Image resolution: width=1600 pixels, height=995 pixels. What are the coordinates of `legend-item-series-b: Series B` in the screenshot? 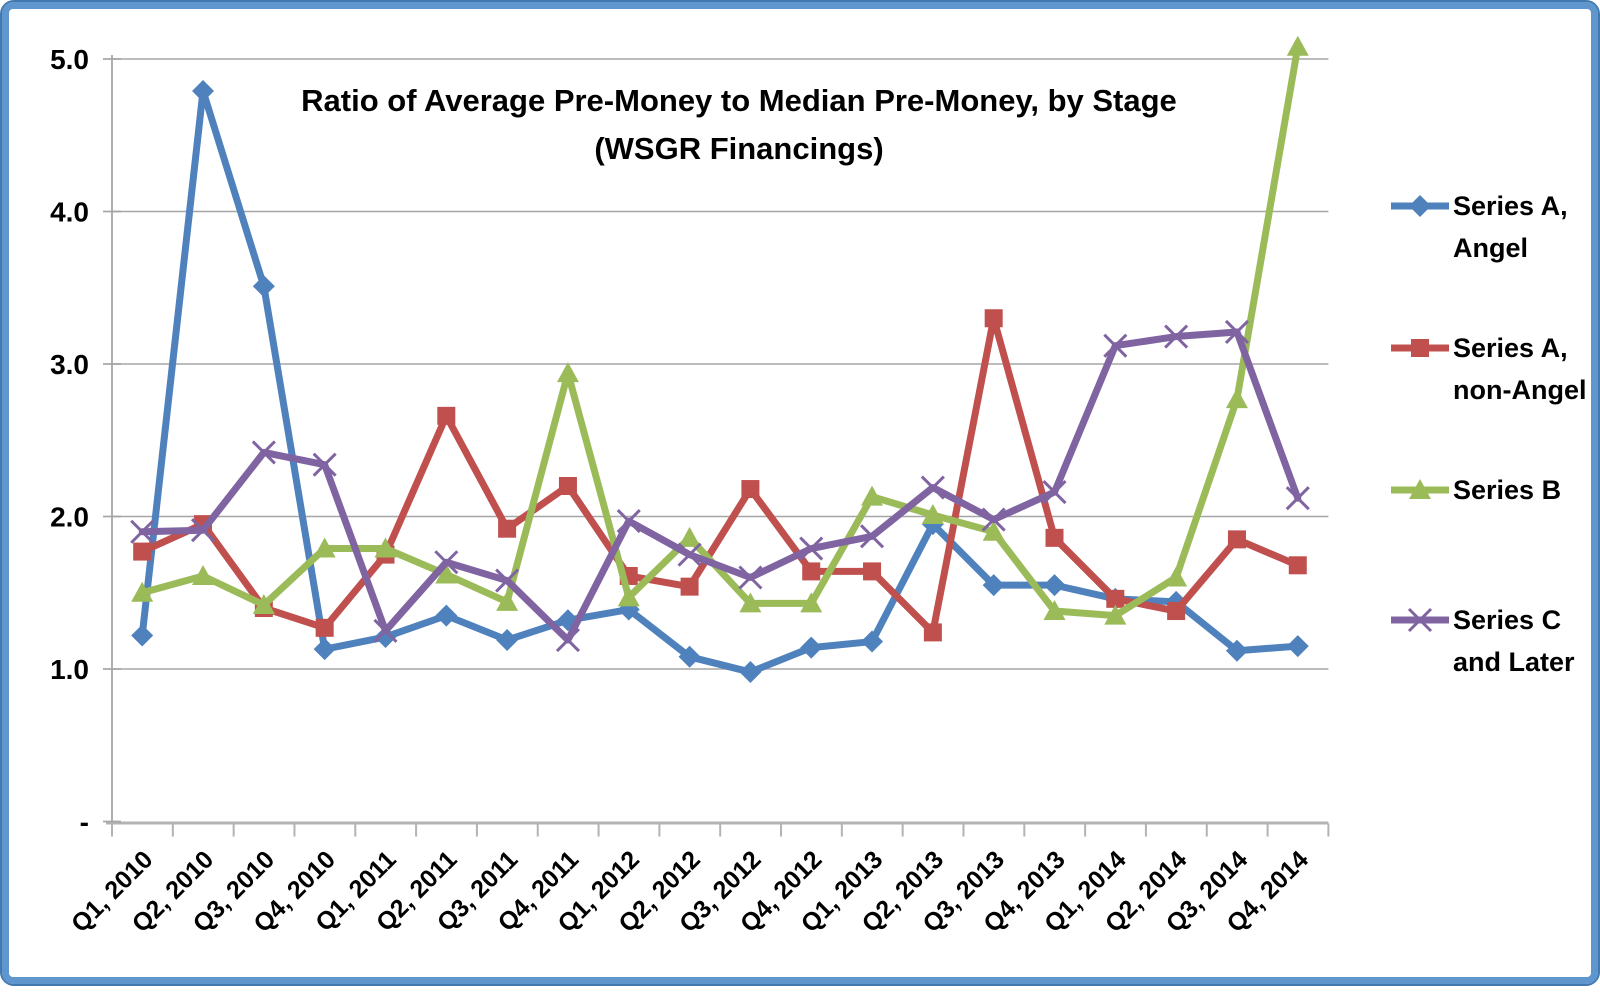 It's located at (1494, 490).